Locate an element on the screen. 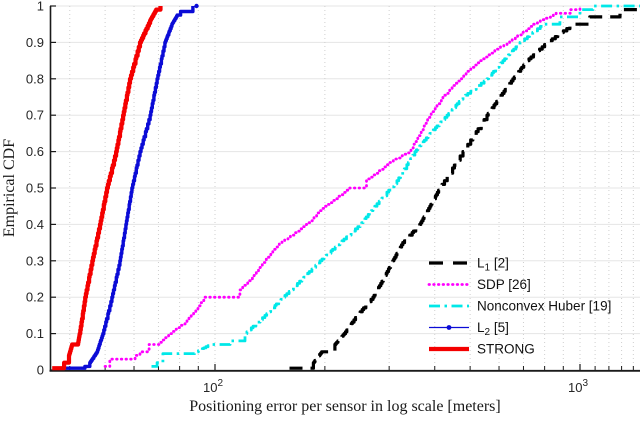 This screenshot has width=640, height=422. y-tick-label: 0.4 is located at coordinates (35, 224).